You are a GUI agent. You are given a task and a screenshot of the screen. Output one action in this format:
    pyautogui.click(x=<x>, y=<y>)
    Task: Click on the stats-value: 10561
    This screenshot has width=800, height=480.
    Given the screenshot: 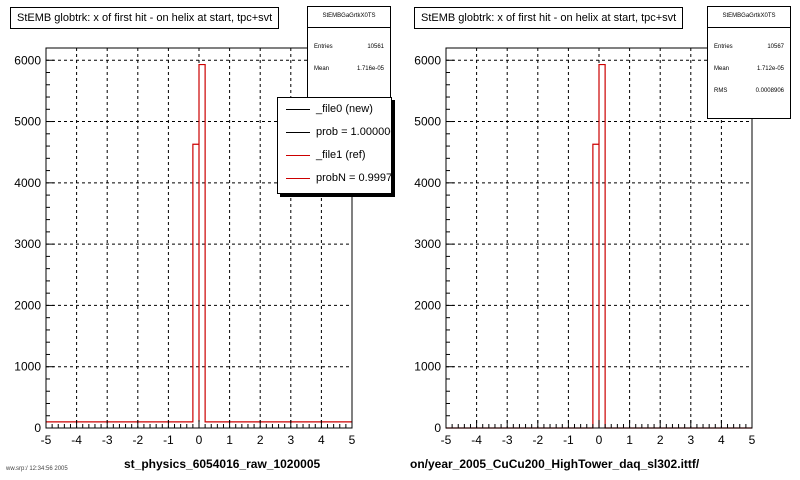 What is the action you would take?
    pyautogui.click(x=375, y=47)
    